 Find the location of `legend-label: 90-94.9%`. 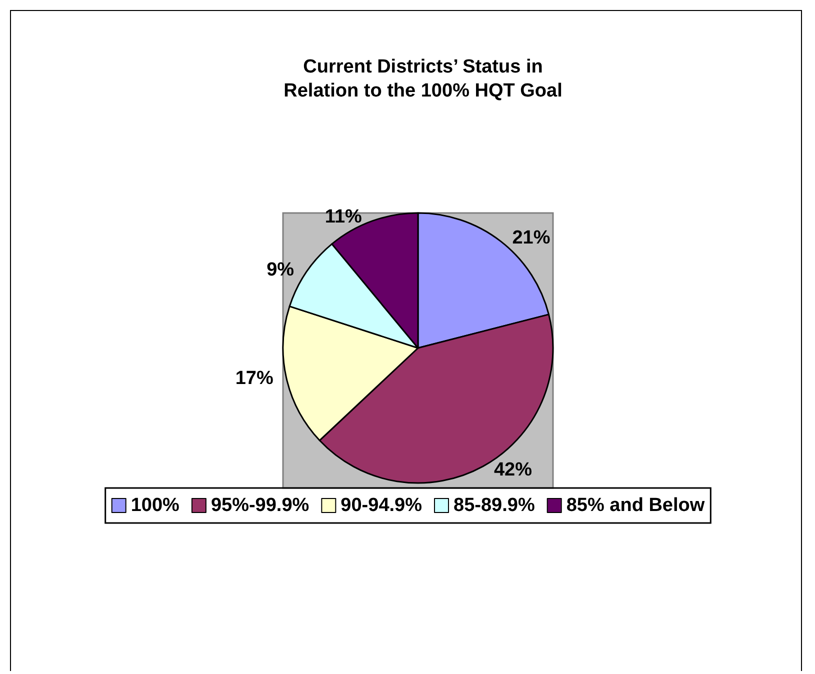

legend-label: 90-94.9% is located at coordinates (381, 505).